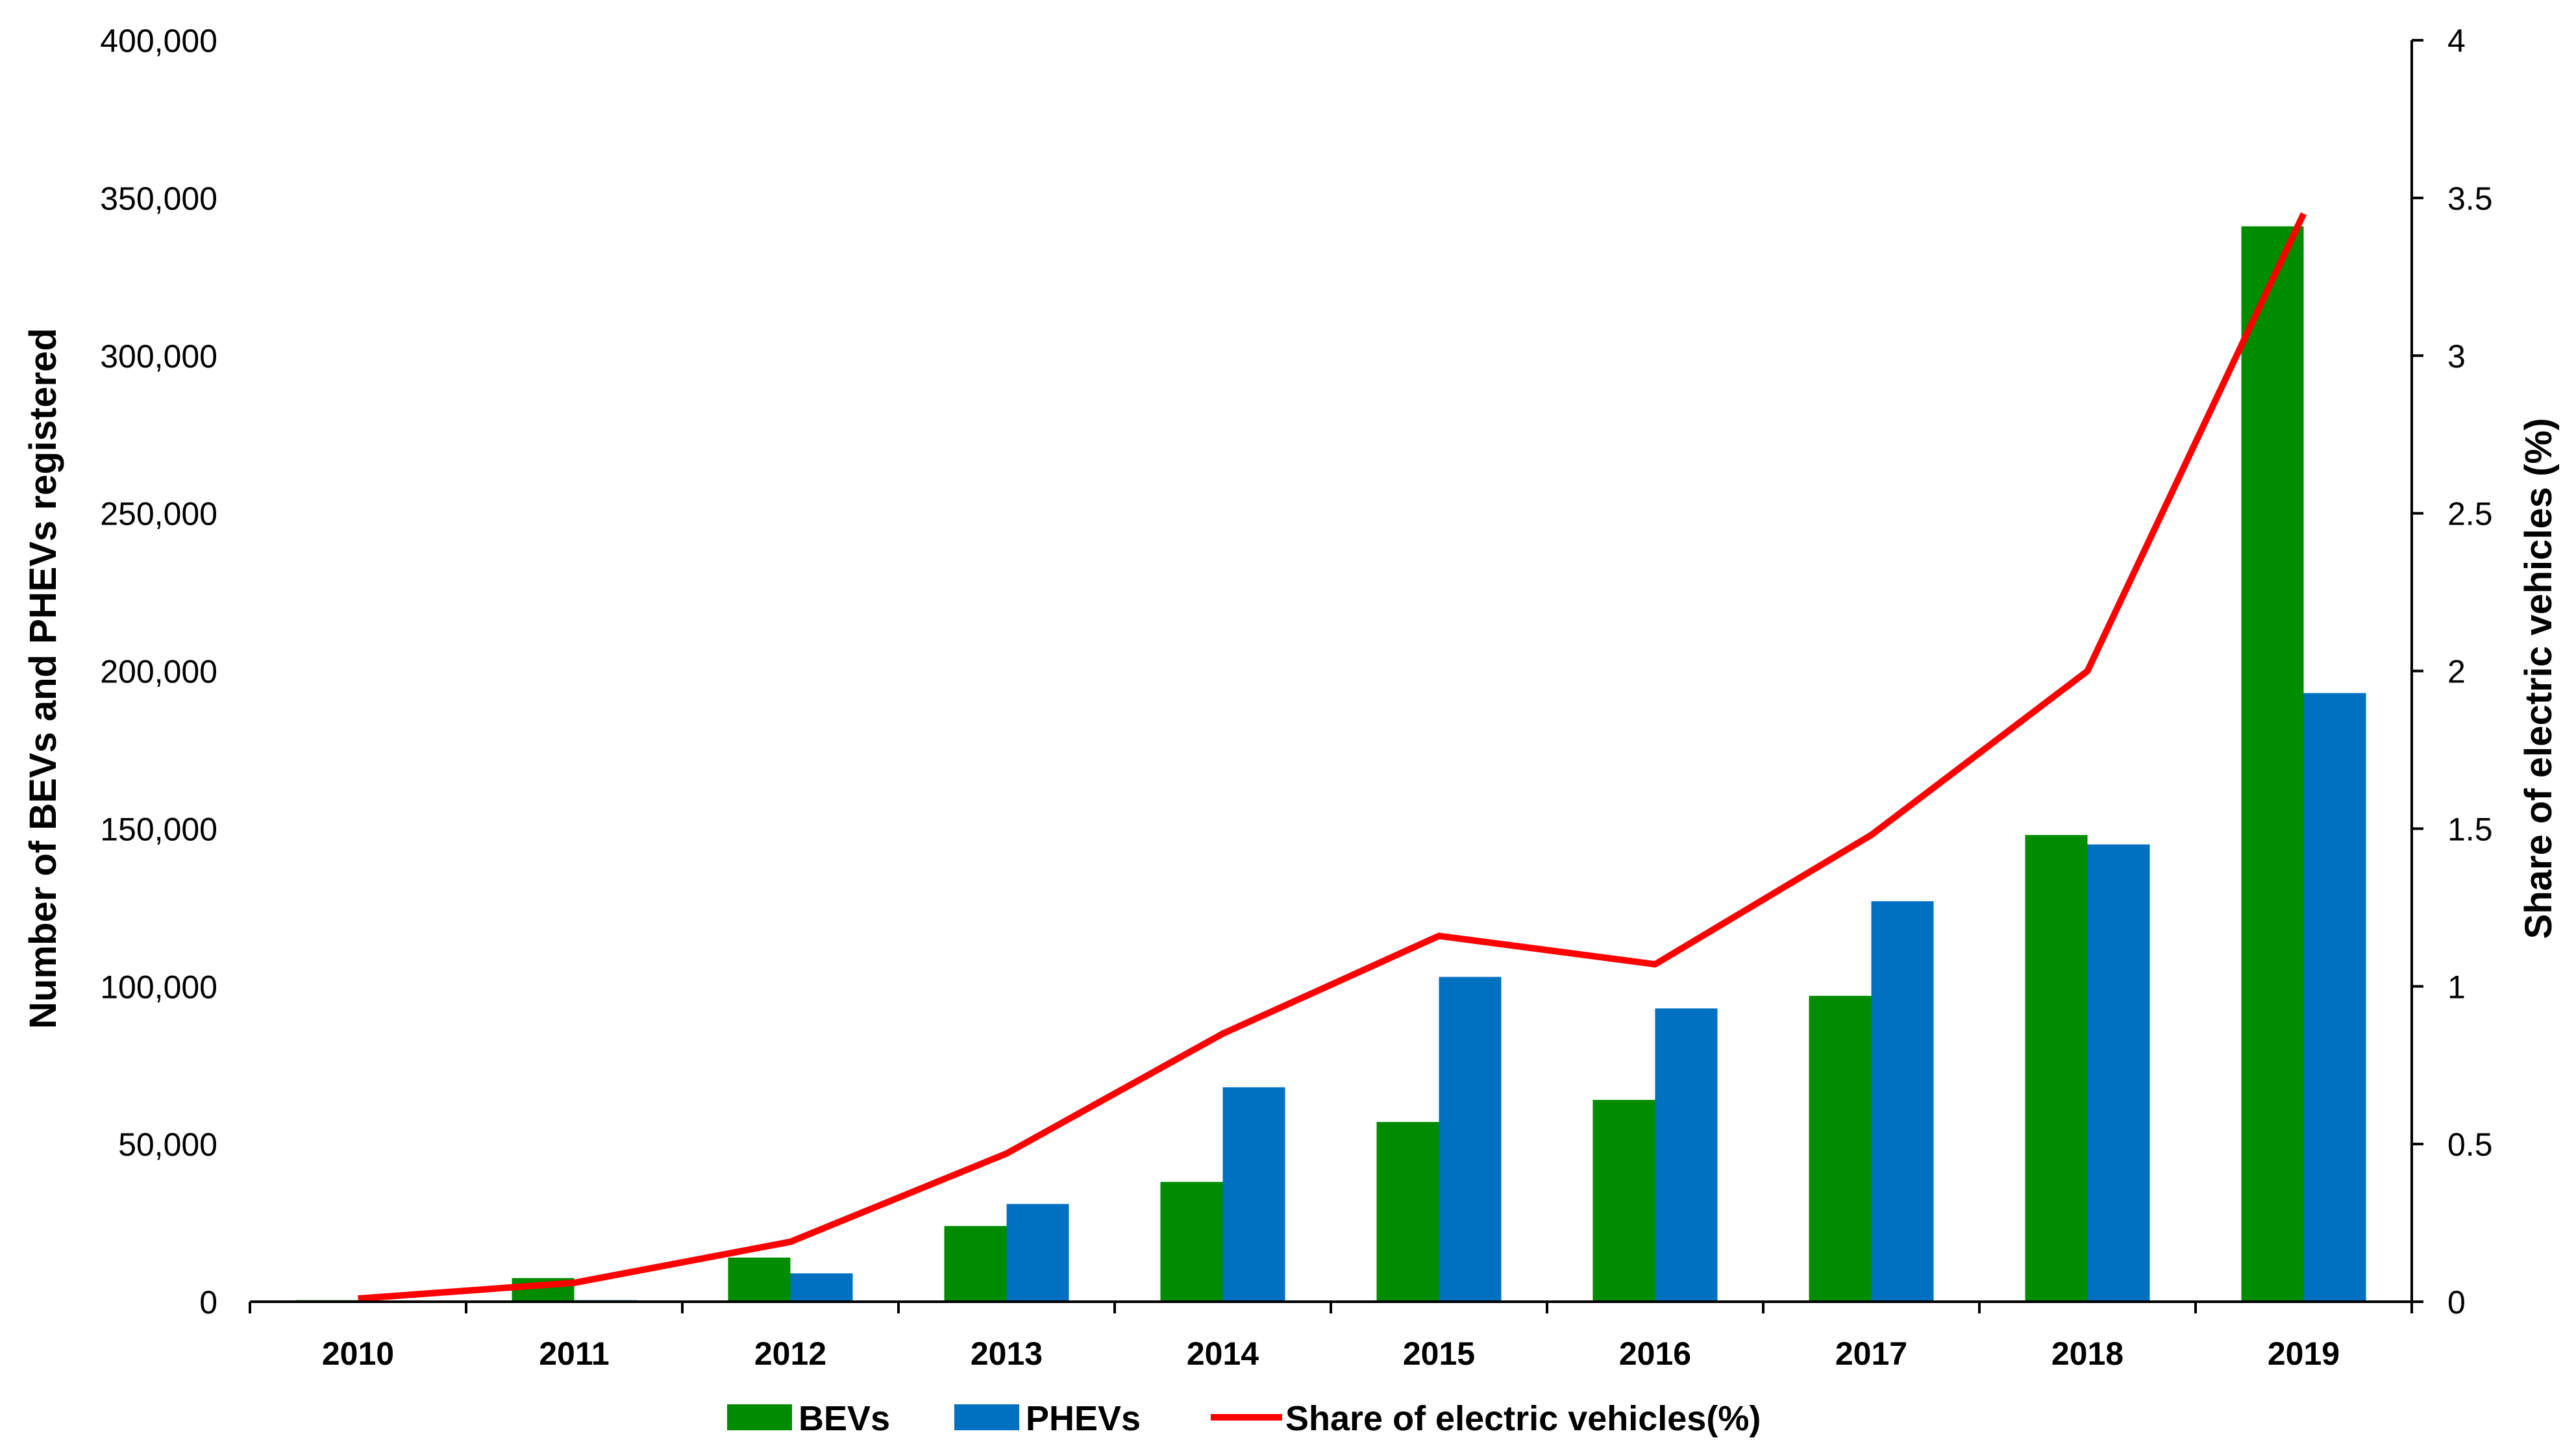 Image resolution: width=2576 pixels, height=1453 pixels. I want to click on legend-label-bevs: BEVs, so click(844, 1418).